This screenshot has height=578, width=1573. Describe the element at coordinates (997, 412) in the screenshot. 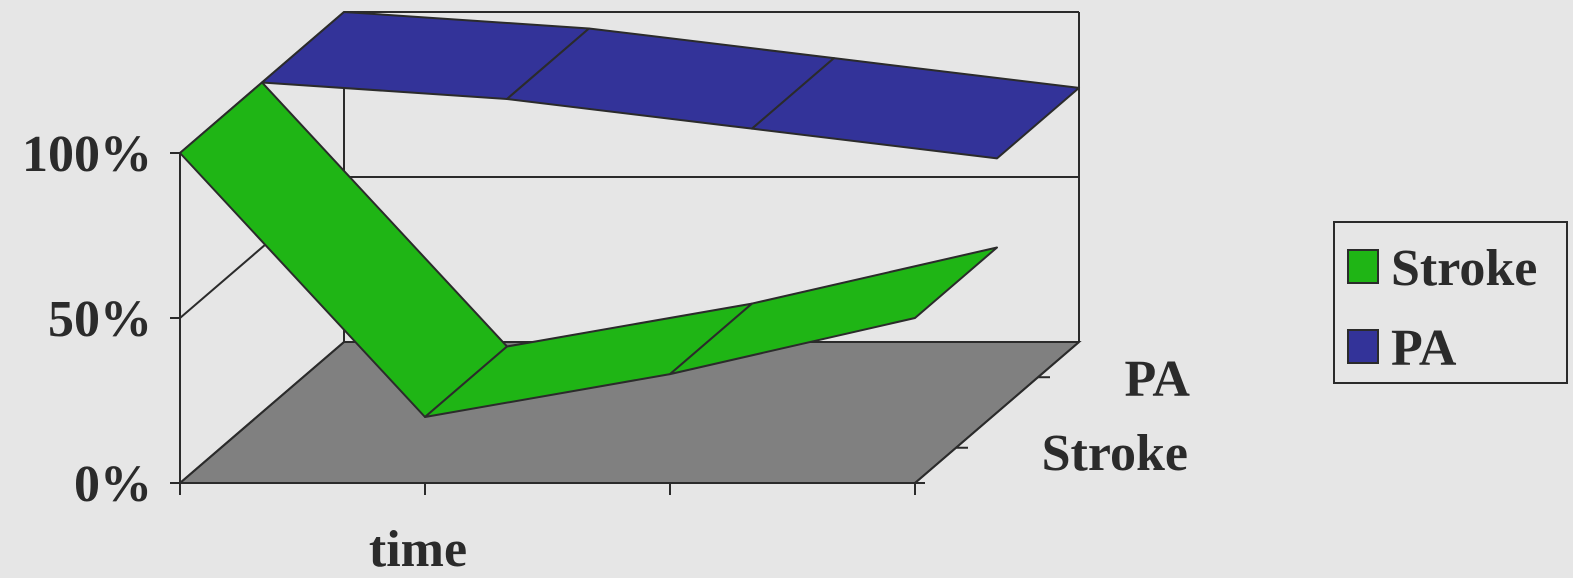

I see `depth-axis` at that location.